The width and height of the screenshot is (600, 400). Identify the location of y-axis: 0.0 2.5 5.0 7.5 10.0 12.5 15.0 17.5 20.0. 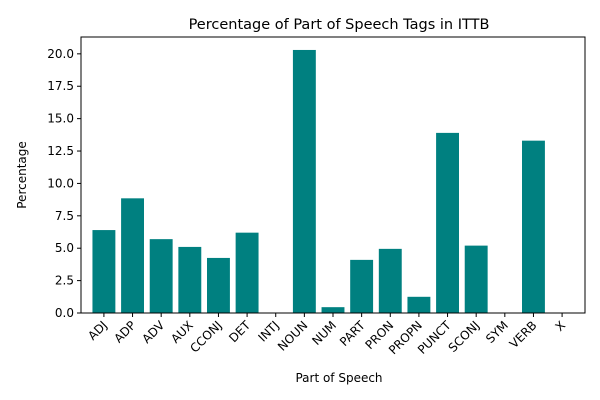
(64, 183).